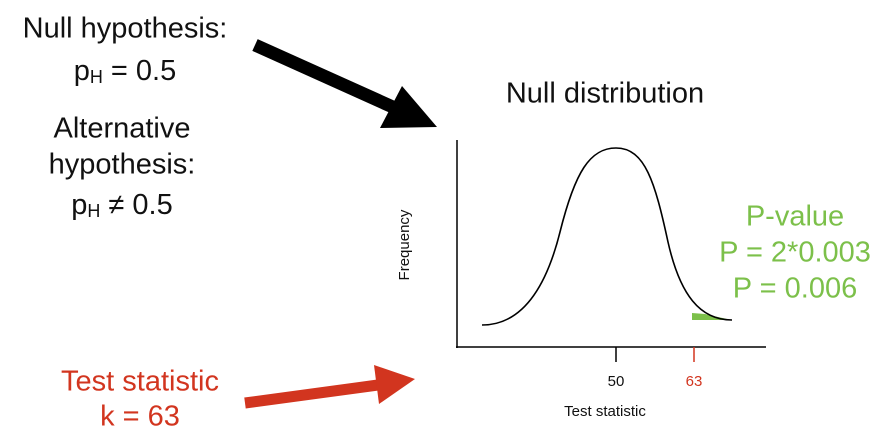 The height and width of the screenshot is (436, 883). I want to click on null-curve, so click(607, 236).